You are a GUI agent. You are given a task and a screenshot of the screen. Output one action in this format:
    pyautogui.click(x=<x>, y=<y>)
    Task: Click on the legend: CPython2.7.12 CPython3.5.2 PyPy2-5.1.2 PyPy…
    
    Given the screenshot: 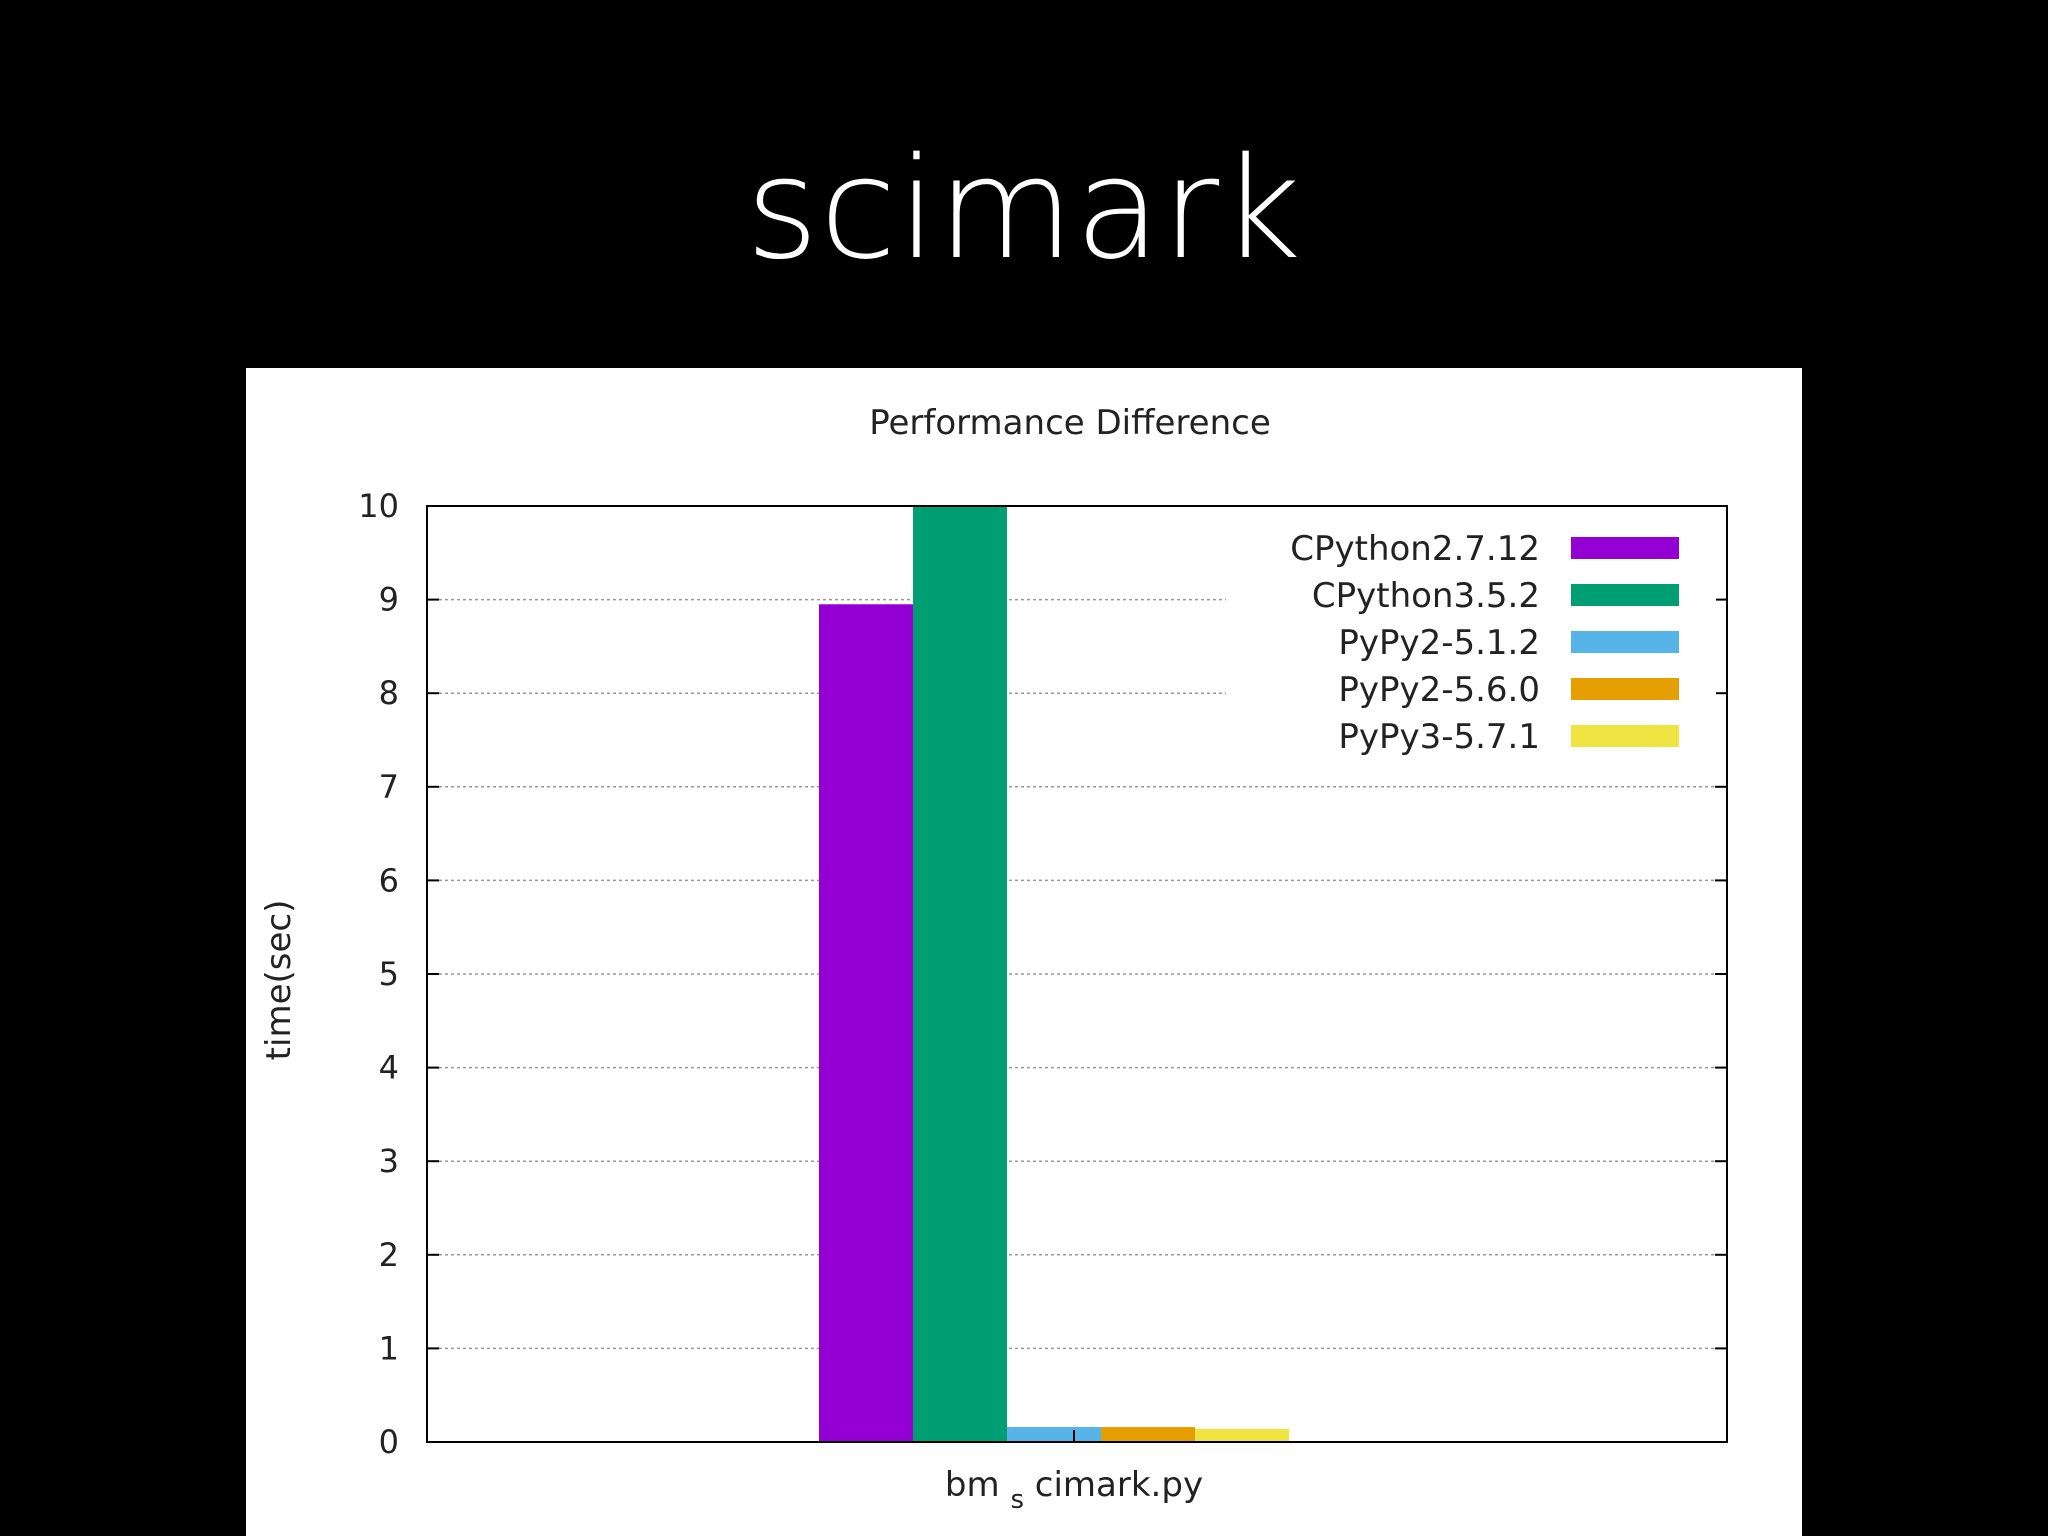 What is the action you would take?
    pyautogui.click(x=1471, y=640)
    